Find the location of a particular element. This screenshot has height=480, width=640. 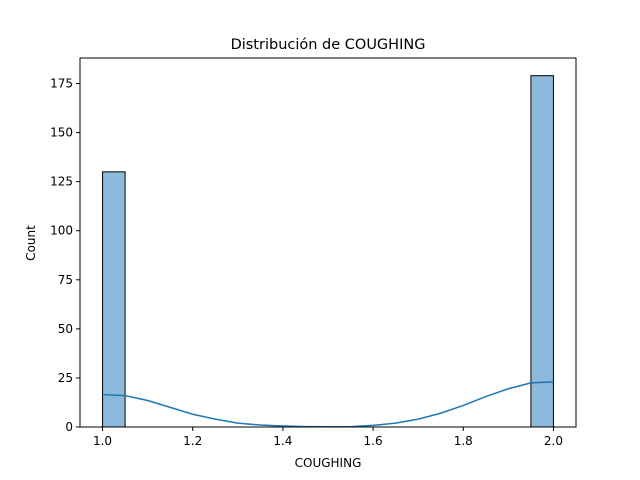

y-tick-label: 175 is located at coordinates (61, 84).